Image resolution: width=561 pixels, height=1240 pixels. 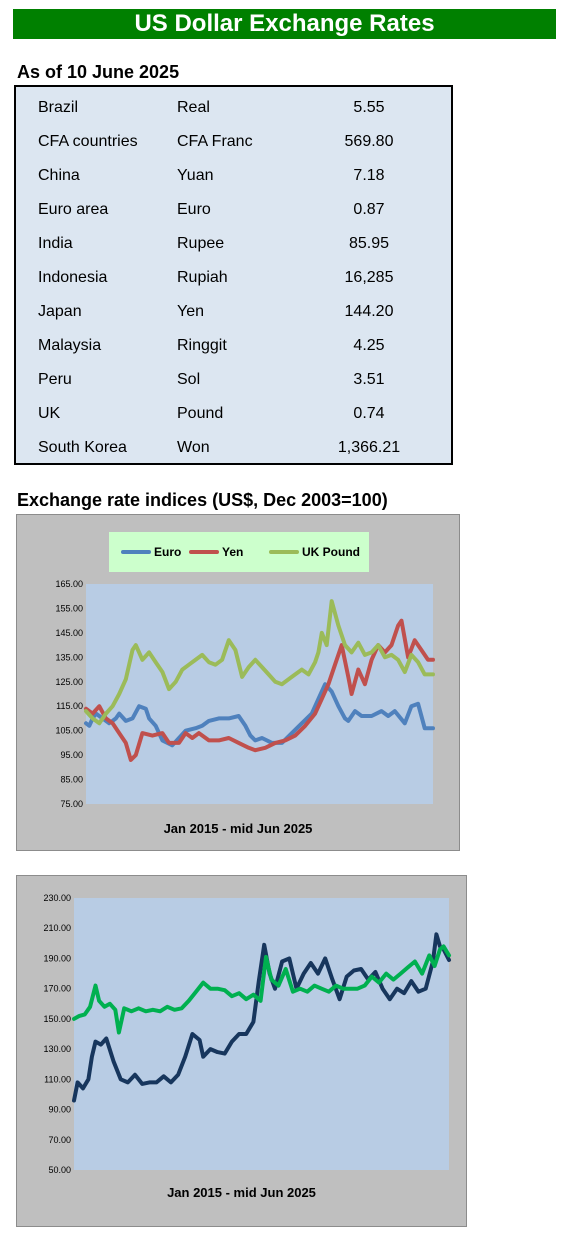 I want to click on rate-row: Peru Sol 3.51, so click(x=238, y=380).